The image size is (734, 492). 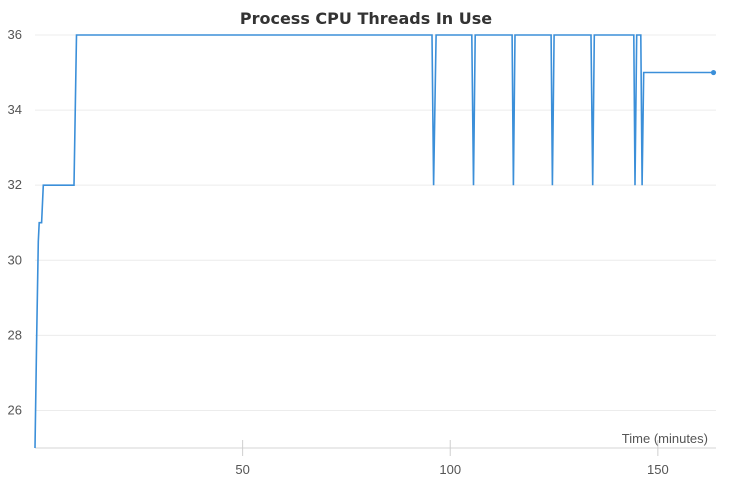 I want to click on y-tick-label-34: 34, so click(x=15, y=109).